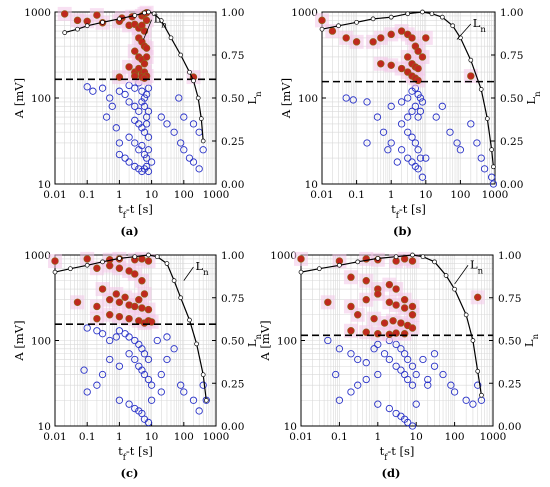 This screenshot has width=550, height=487. What do you see at coordinates (129, 45) in the screenshot?
I see `above-threshold-series` at bounding box center [129, 45].